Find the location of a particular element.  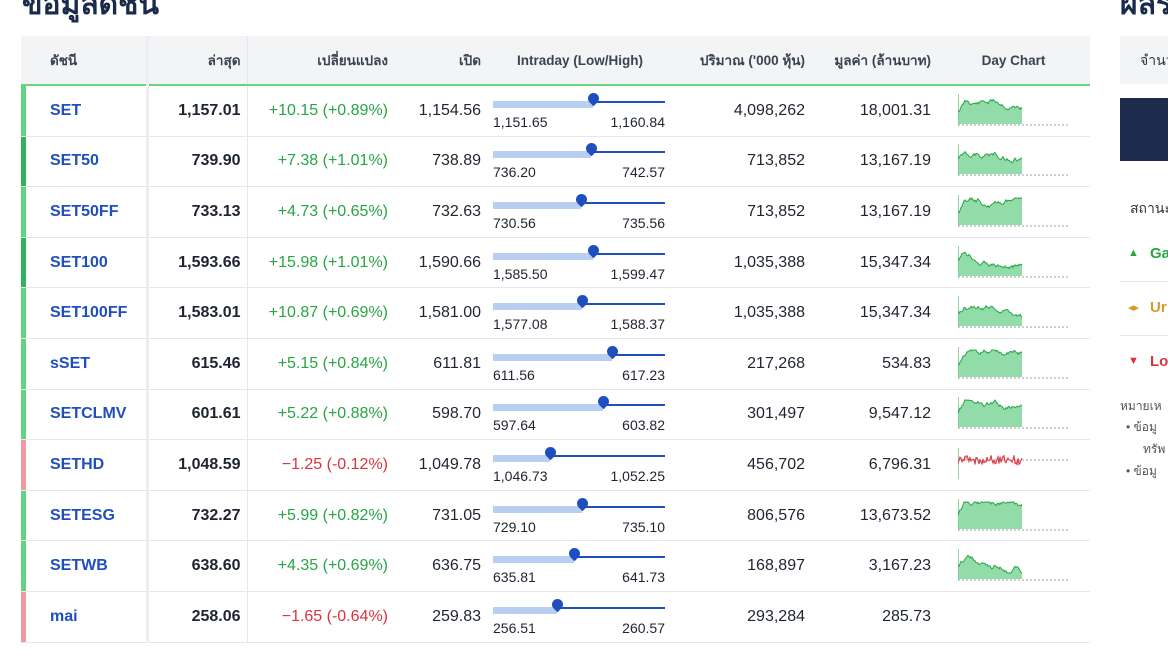

intraday-low: 1,046.73 is located at coordinates (520, 475).